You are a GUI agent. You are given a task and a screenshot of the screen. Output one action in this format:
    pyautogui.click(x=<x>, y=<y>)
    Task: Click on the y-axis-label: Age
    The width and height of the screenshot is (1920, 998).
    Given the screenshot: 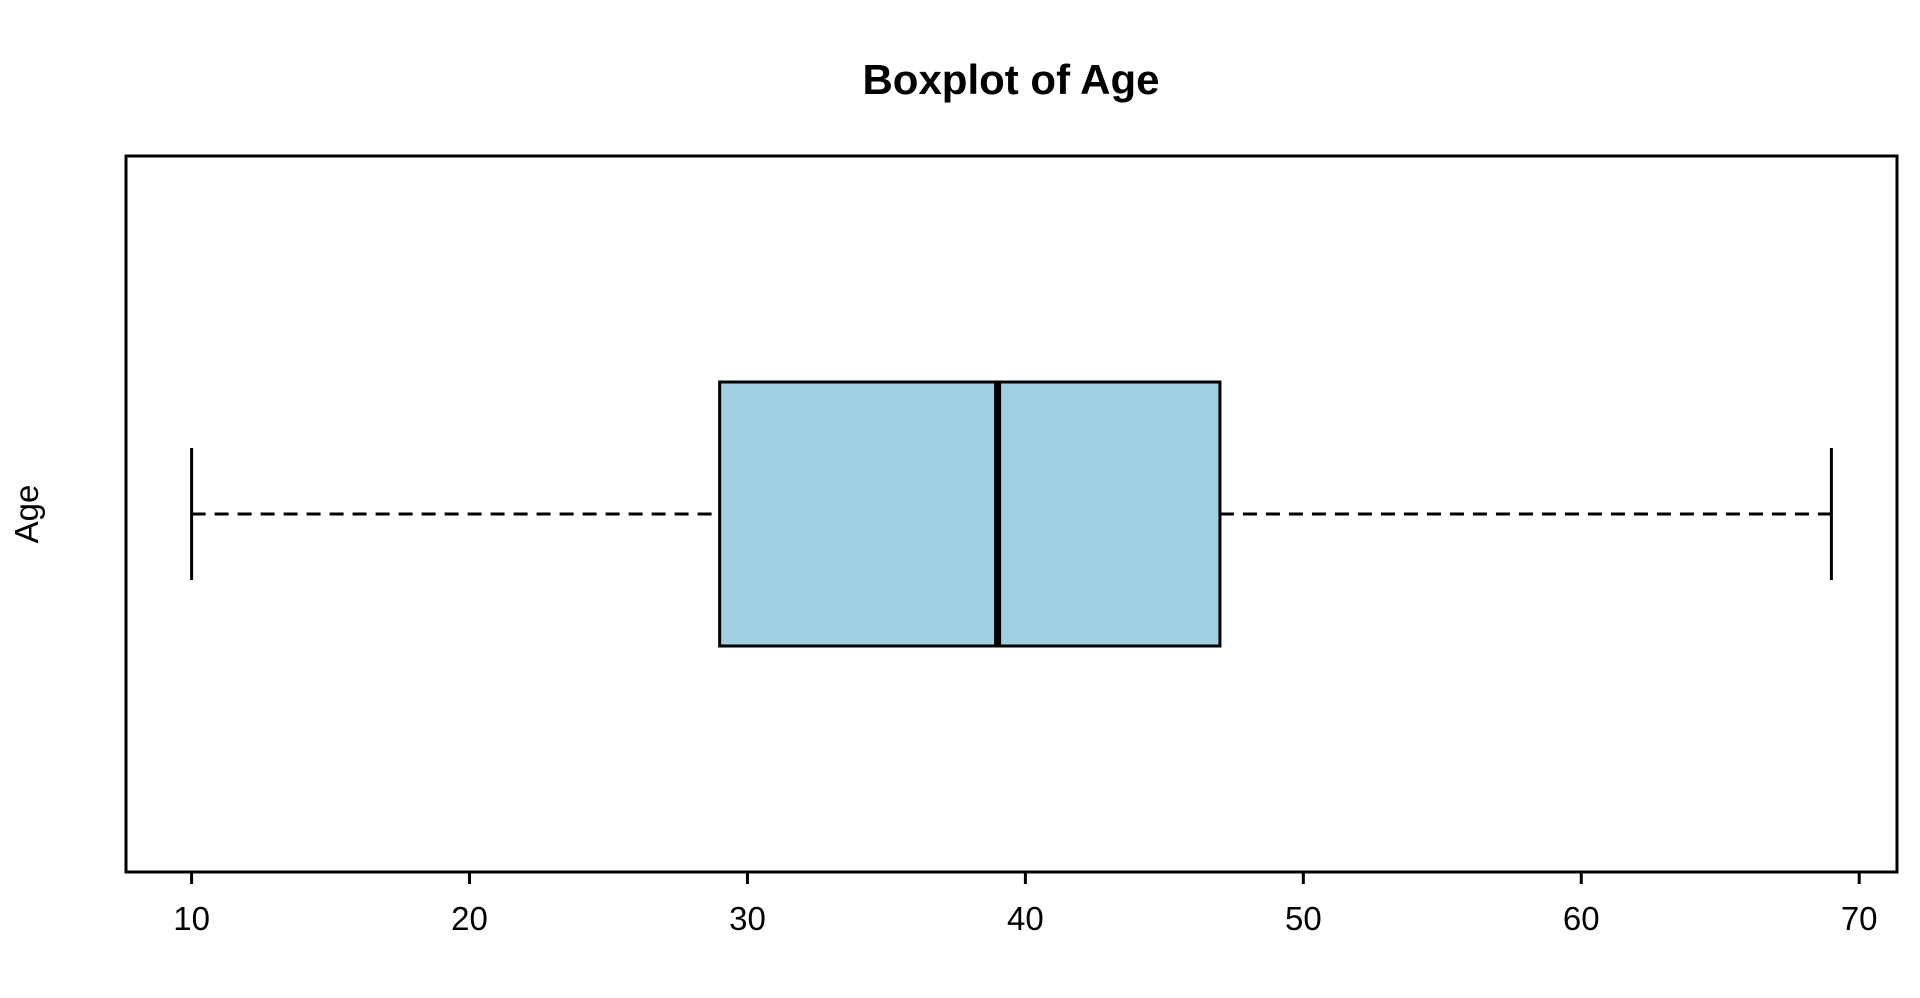 What is the action you would take?
    pyautogui.click(x=26, y=514)
    